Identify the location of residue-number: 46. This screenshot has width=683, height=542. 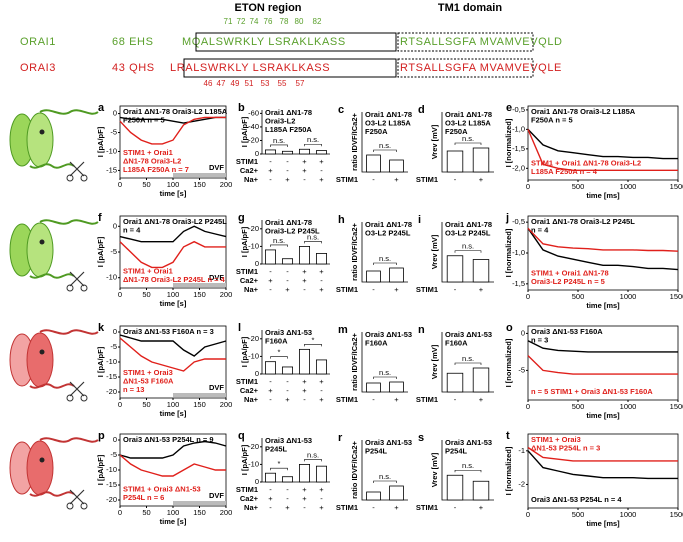
(208, 83).